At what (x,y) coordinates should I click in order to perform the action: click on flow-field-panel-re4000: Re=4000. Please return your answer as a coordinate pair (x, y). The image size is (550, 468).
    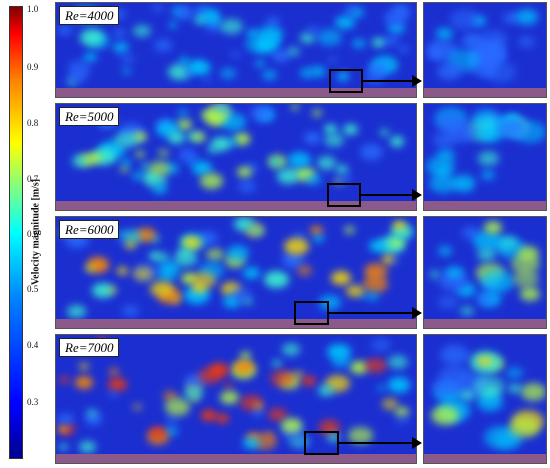
    Looking at the image, I should click on (236, 50).